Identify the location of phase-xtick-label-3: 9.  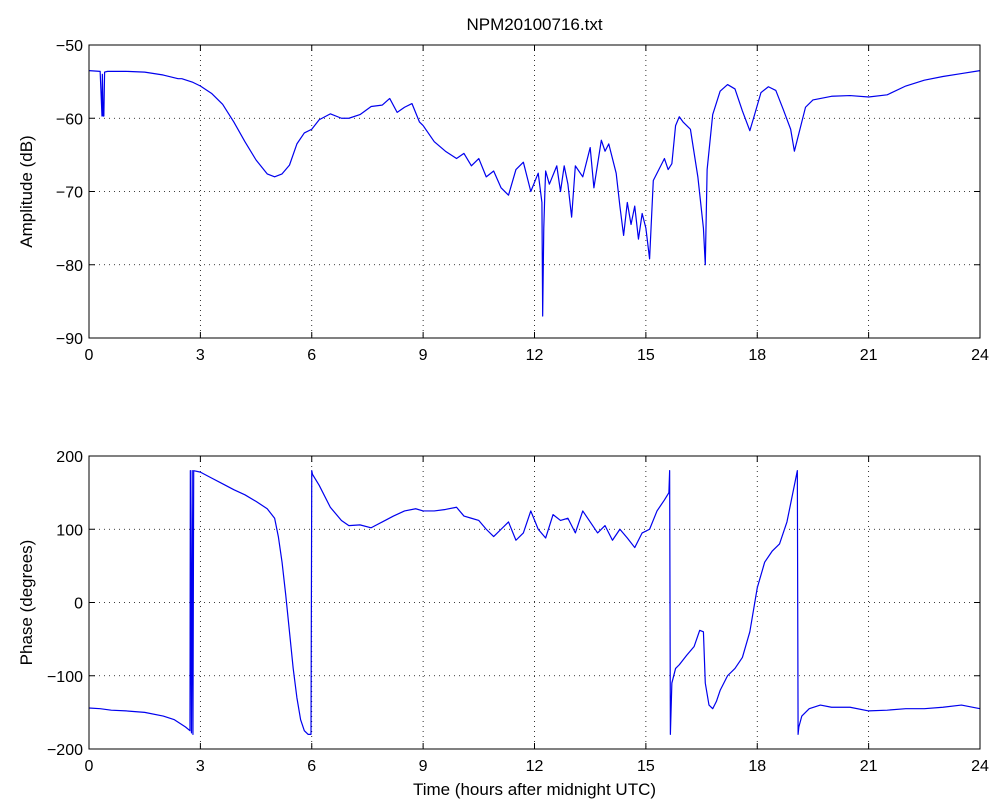
(423, 766).